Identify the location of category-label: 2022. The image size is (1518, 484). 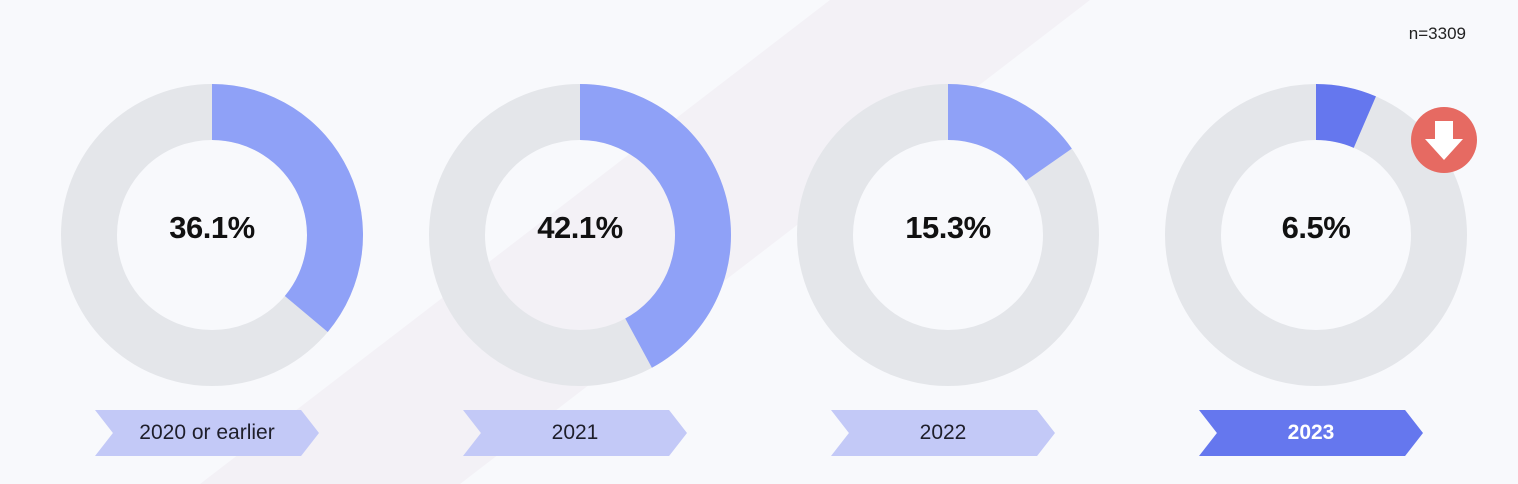
(943, 433).